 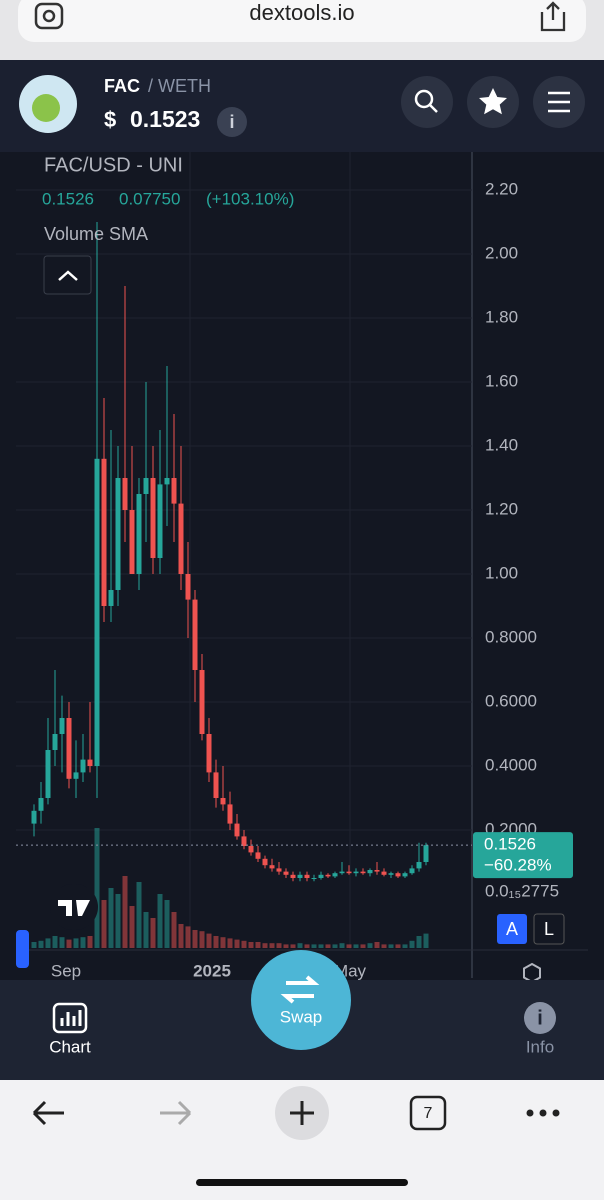 I want to click on auto-scale-button, so click(x=512, y=929).